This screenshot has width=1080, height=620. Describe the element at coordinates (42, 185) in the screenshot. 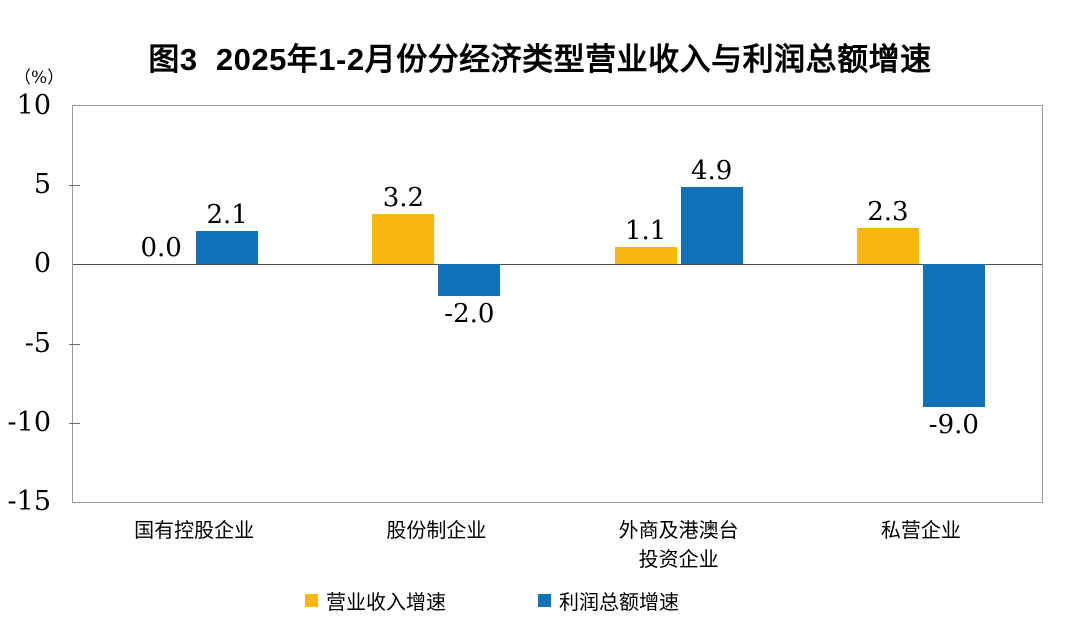

I see `y-tick-label: 5` at that location.